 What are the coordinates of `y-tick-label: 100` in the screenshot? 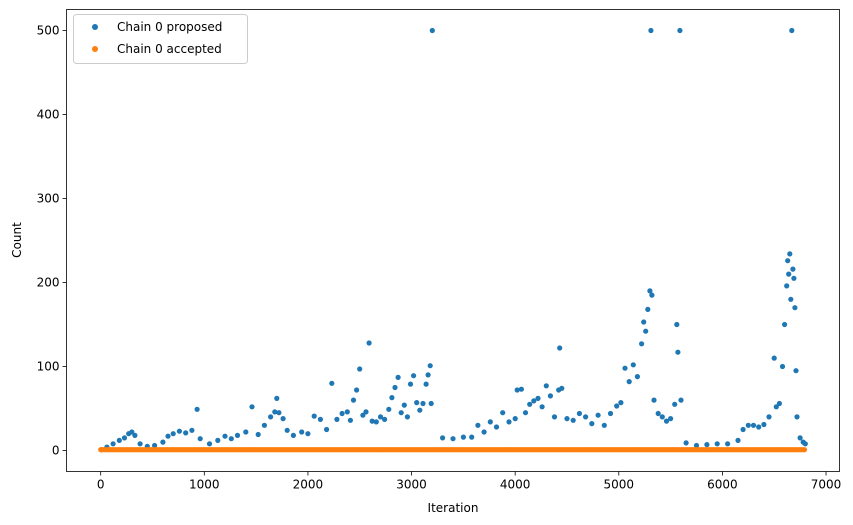 It's located at (48, 367).